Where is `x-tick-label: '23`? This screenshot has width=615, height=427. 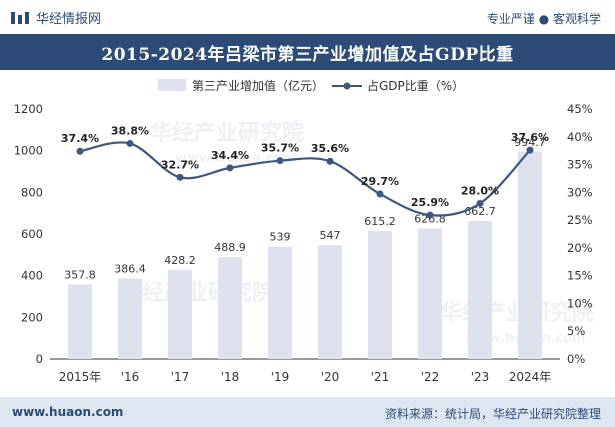
x-tick-label: '23 is located at coordinates (480, 377).